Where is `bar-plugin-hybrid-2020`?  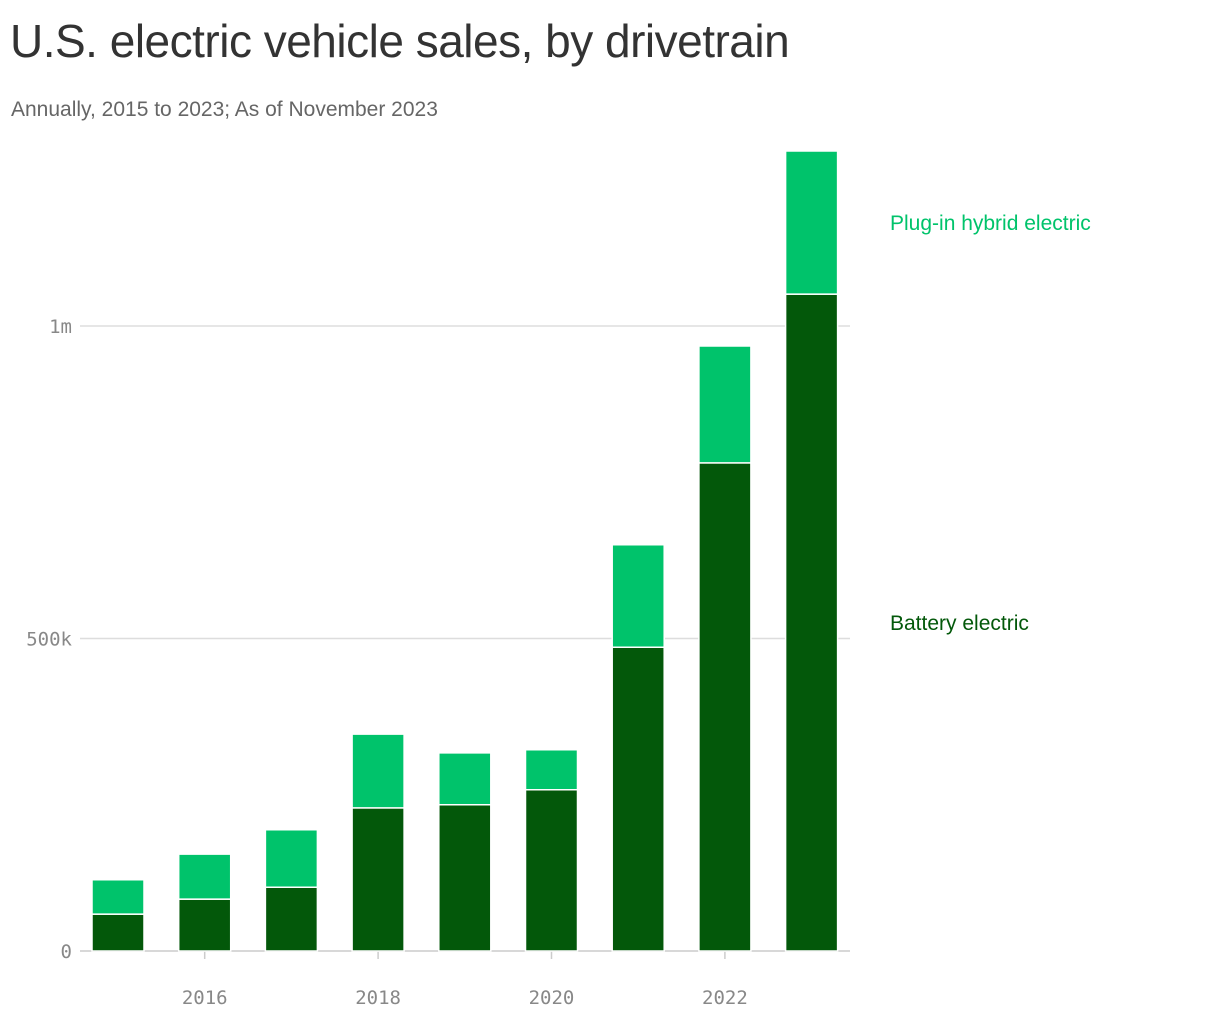
bar-plugin-hybrid-2020 is located at coordinates (551, 770).